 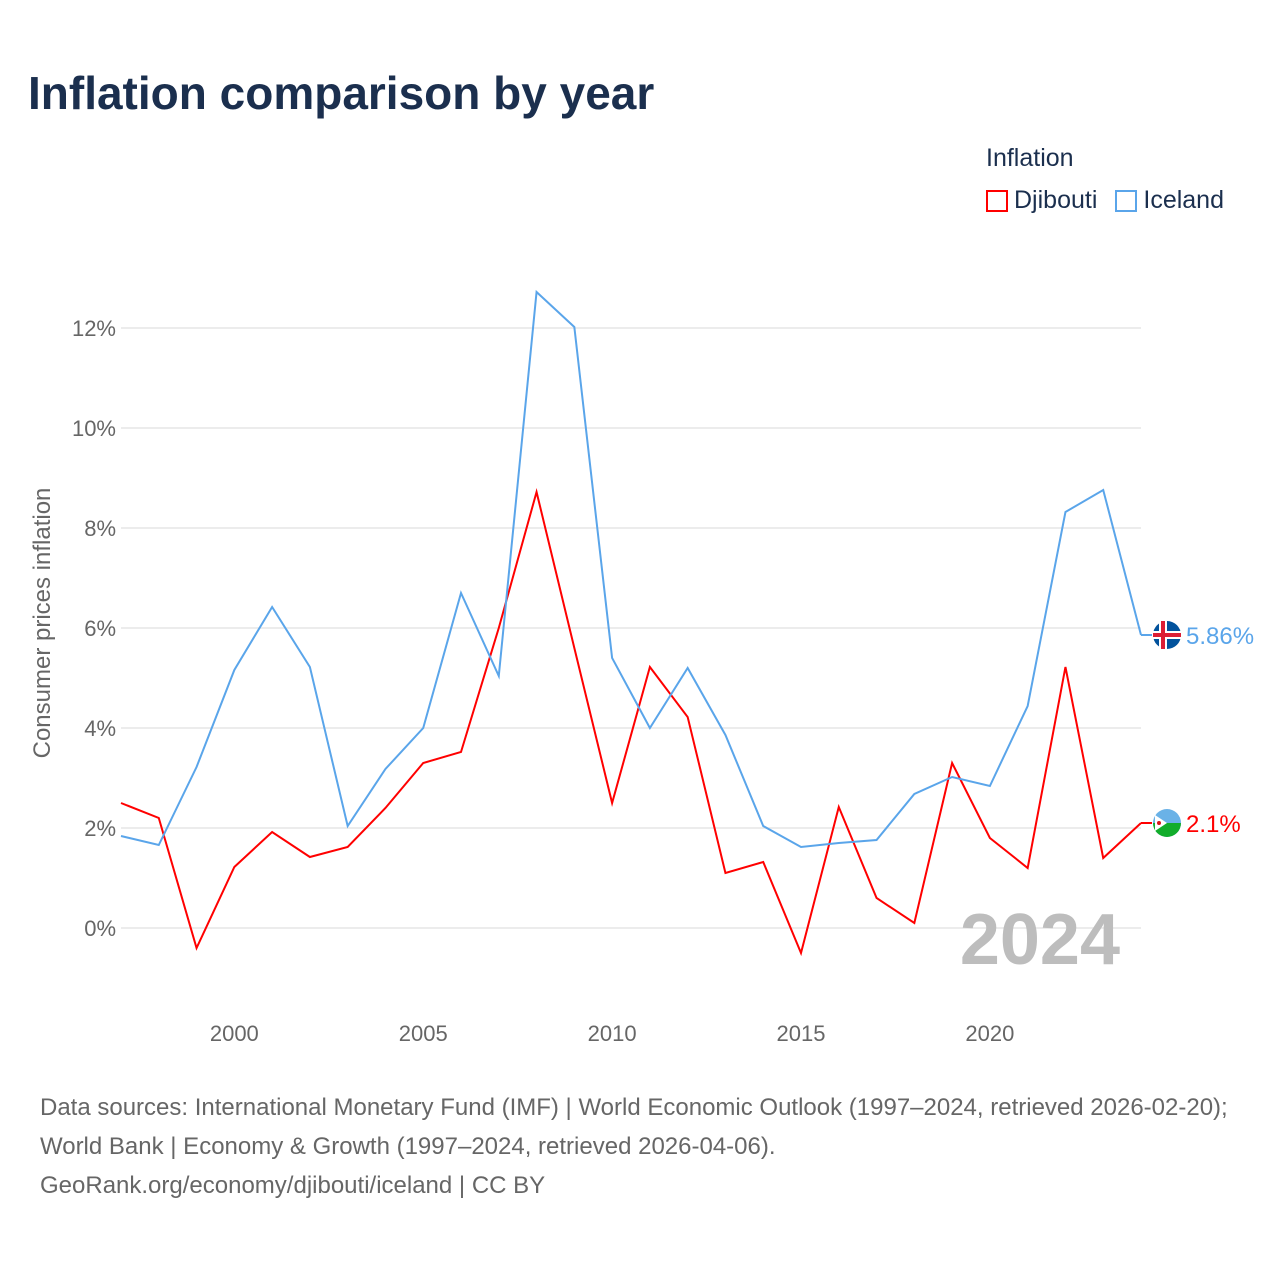 What do you see at coordinates (997, 201) in the screenshot?
I see `legend-swatch-djibouti` at bounding box center [997, 201].